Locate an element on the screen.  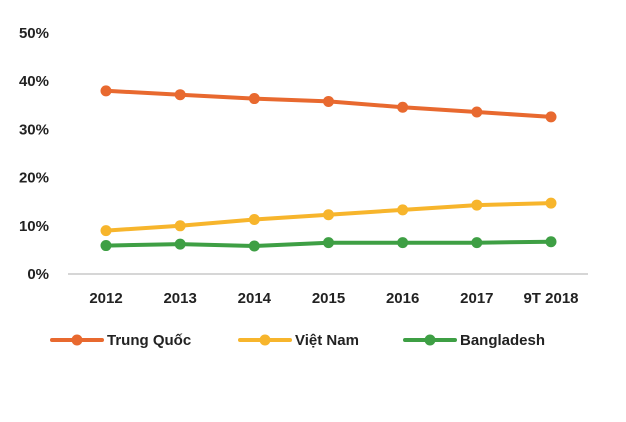
legend: Trung Quốc Việt Nam Bangladesh is located at coordinates (297, 340).